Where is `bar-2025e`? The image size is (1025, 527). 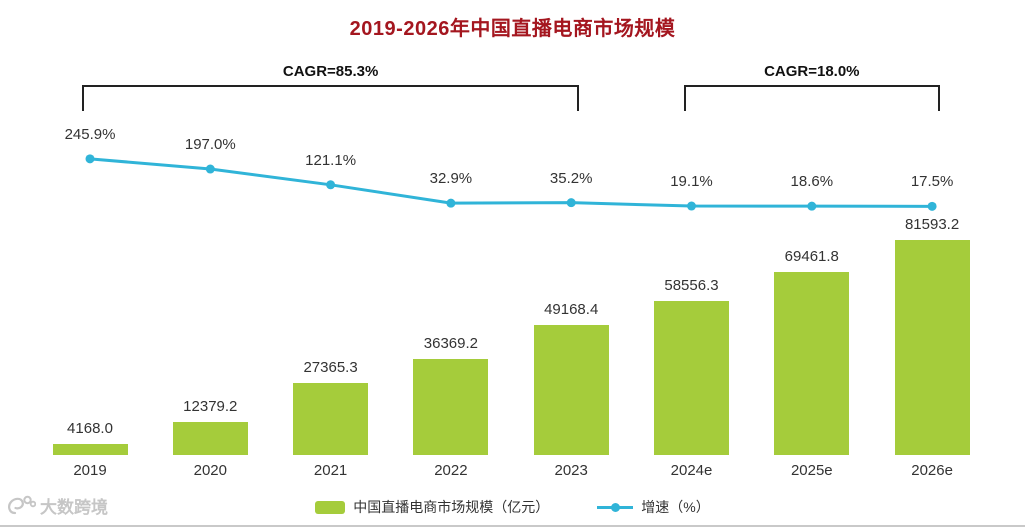
bar-2025e is located at coordinates (812, 363).